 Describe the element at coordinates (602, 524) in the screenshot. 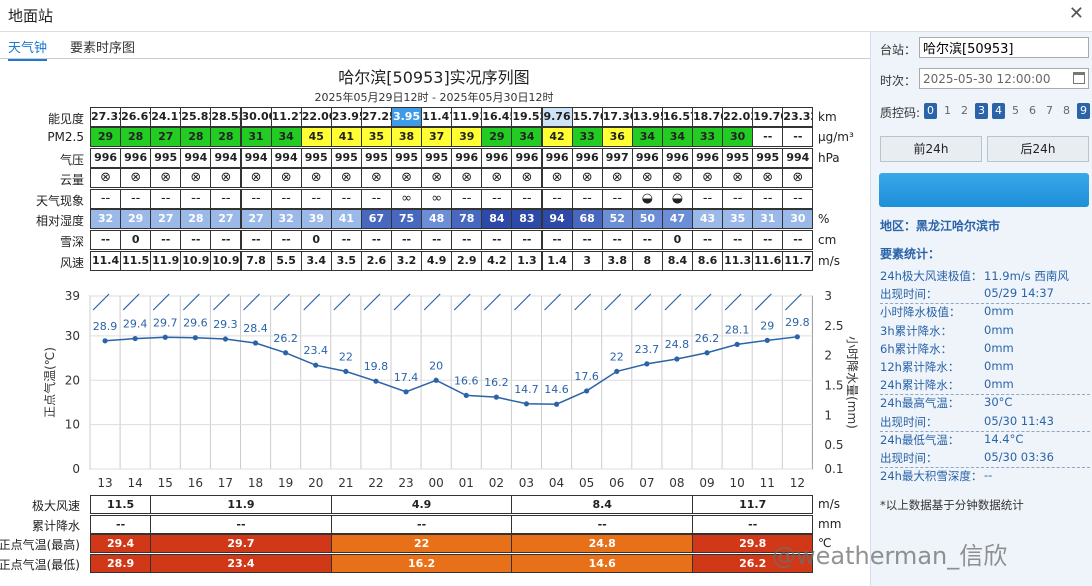

I see `summary-cell: --` at that location.